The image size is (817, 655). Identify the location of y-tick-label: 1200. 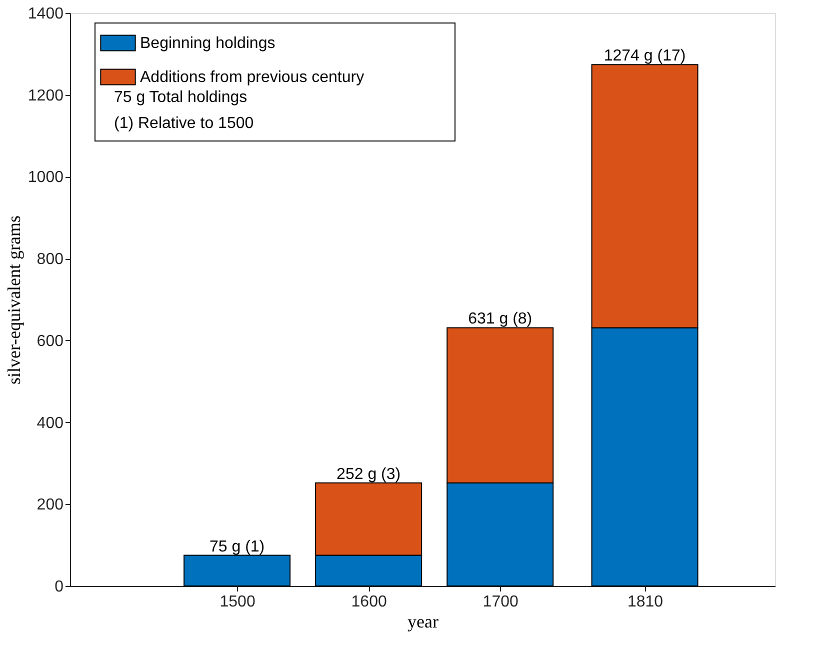
(46, 95).